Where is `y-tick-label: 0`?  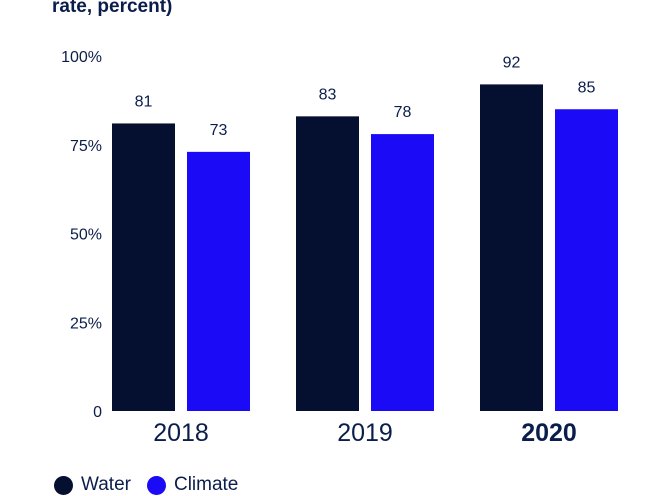
y-tick-label: 0 is located at coordinates (97, 412).